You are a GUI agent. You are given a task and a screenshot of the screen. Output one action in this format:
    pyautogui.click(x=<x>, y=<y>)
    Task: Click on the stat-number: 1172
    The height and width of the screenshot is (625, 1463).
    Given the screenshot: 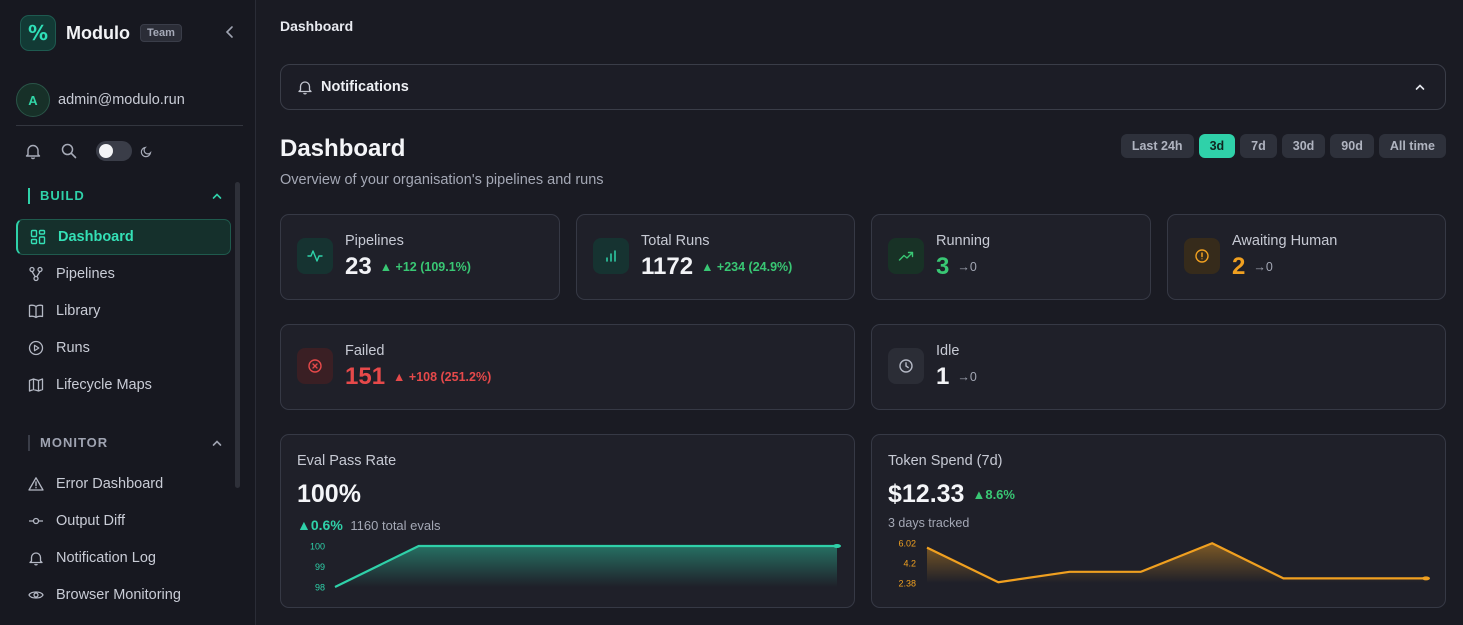 What is the action you would take?
    pyautogui.click(x=667, y=266)
    